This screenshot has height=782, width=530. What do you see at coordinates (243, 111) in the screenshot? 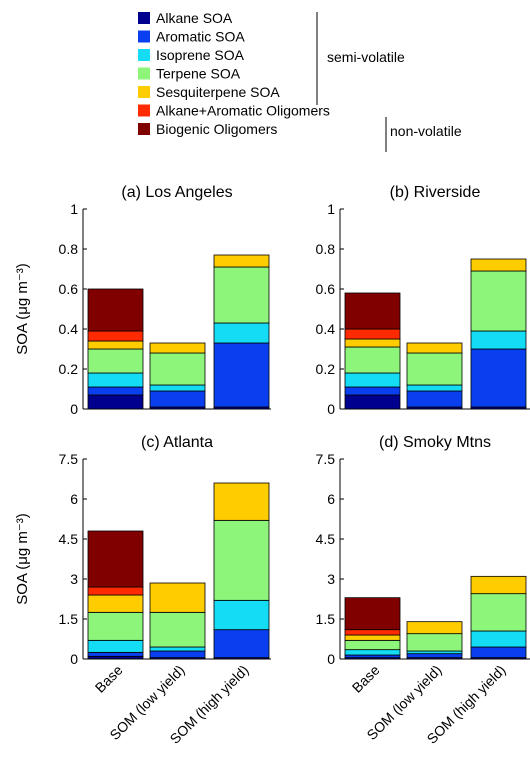
I see `legend-label-alkane-aromatic-oligomers: Alkane+Aromatic Oligomers` at bounding box center [243, 111].